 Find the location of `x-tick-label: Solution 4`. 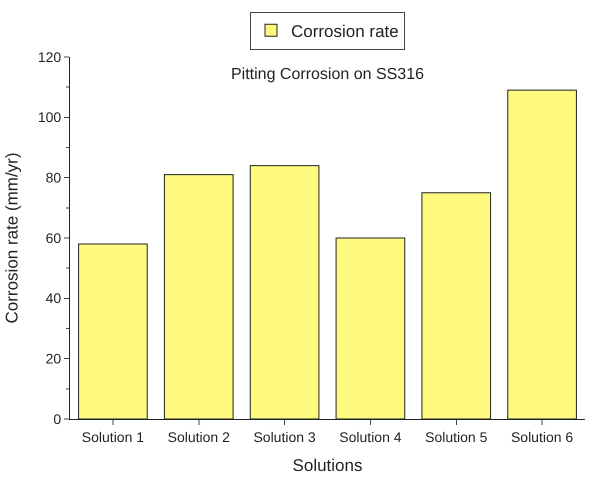

x-tick-label: Solution 4 is located at coordinates (370, 436).